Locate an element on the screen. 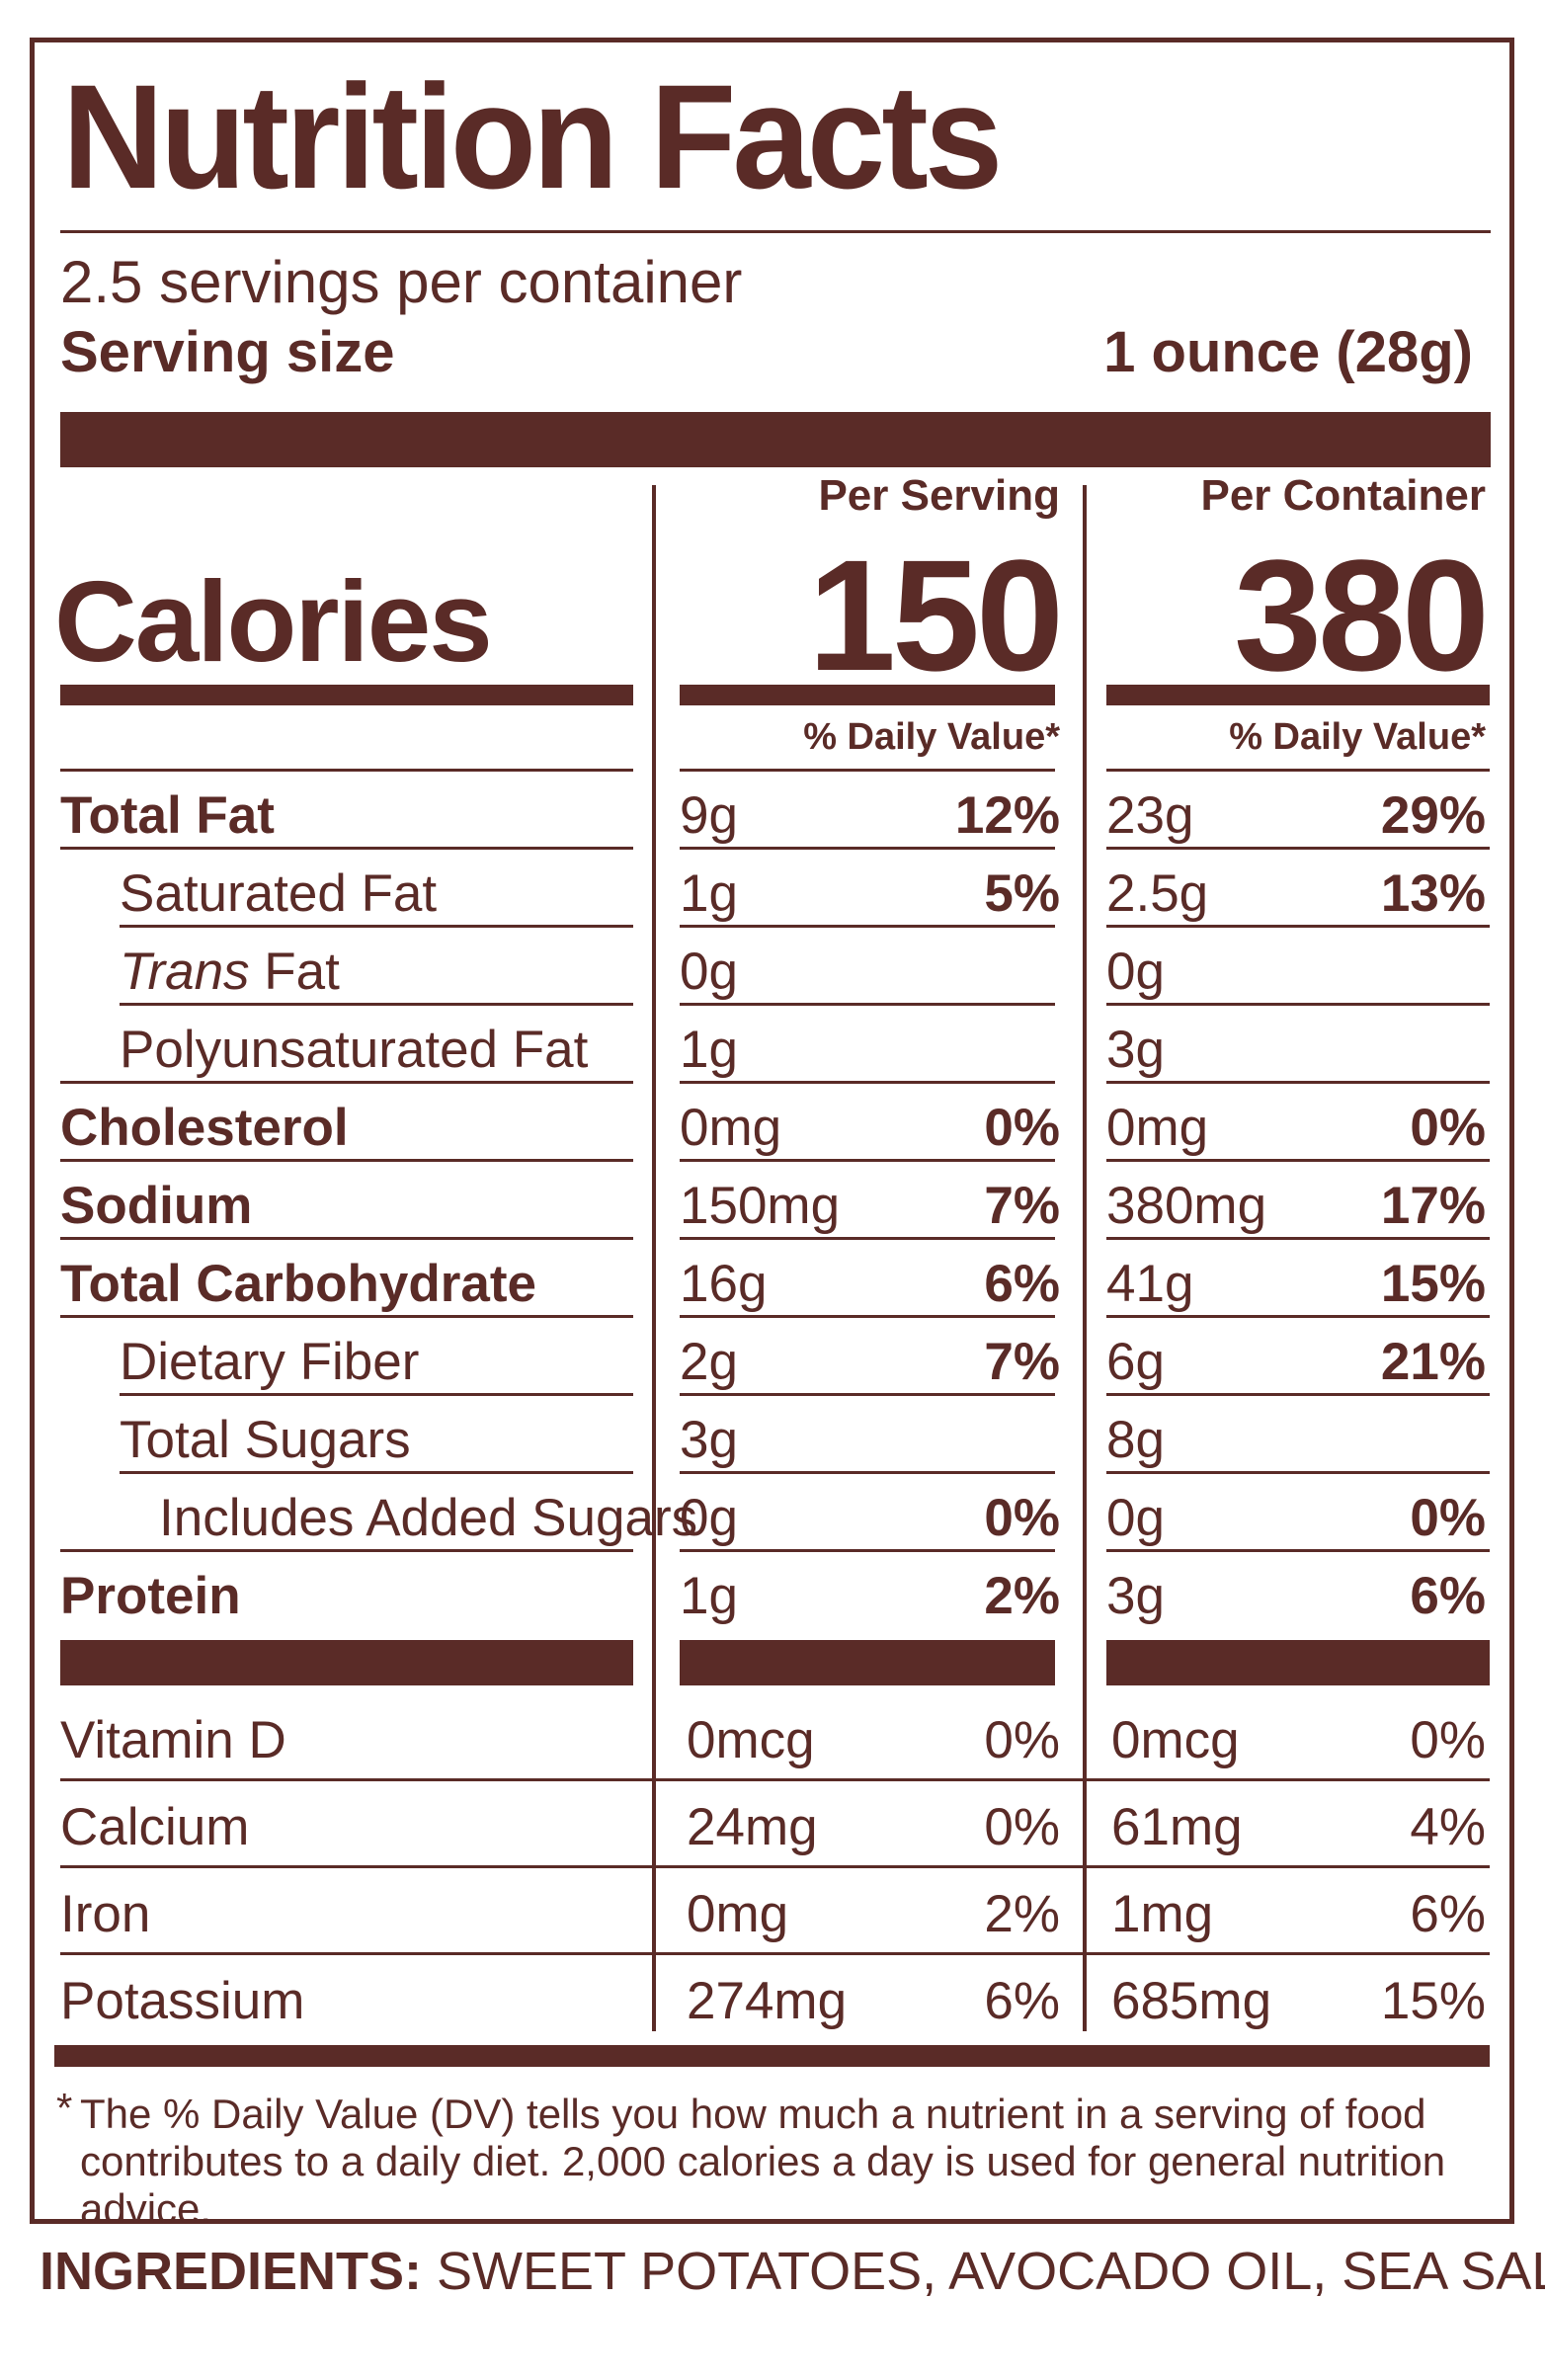  serving-amount: 3g is located at coordinates (709, 1440).